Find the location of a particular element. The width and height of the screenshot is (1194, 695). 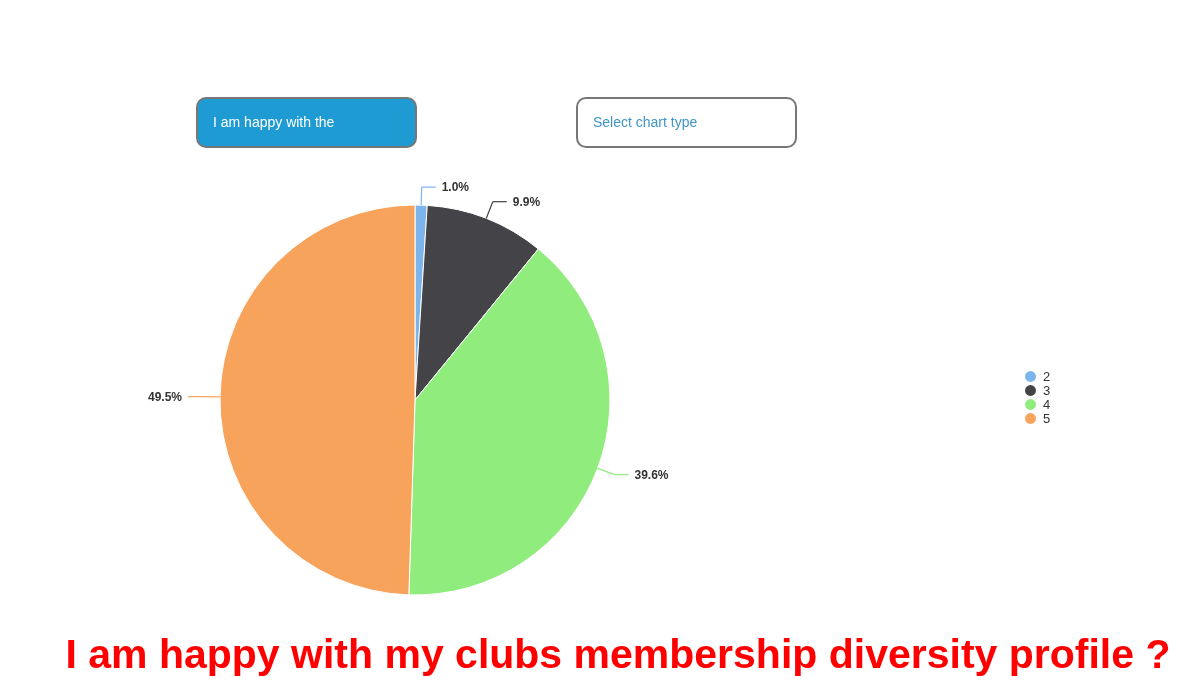

legend-label: 5 is located at coordinates (1047, 418).